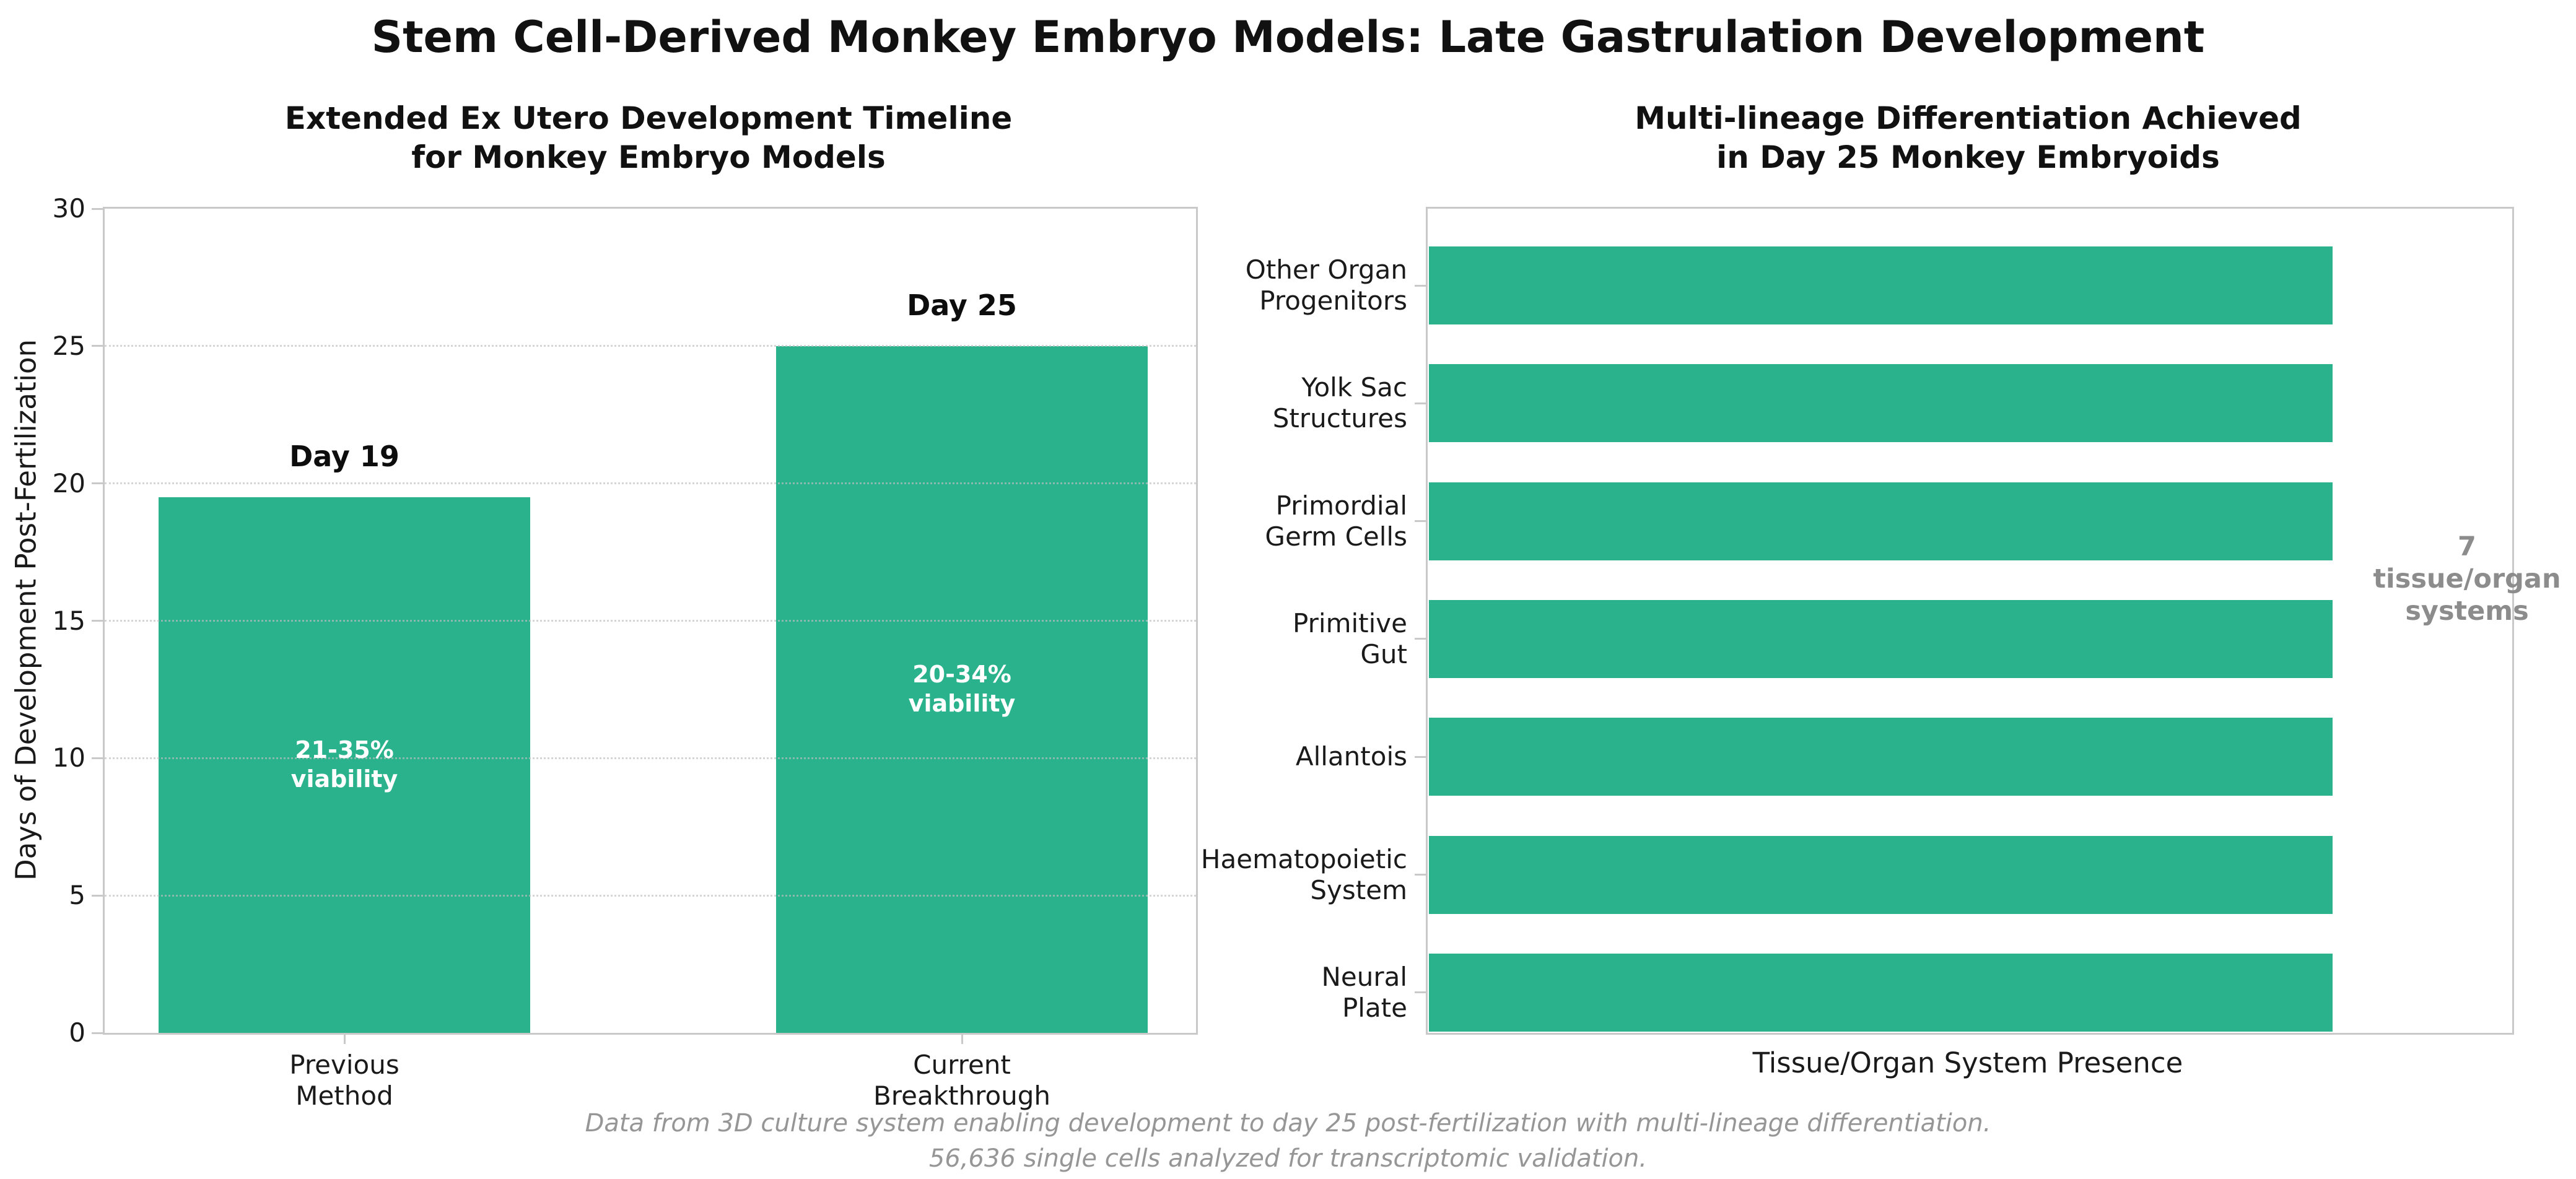  I want to click on y-tick-label: 0, so click(77, 1032).